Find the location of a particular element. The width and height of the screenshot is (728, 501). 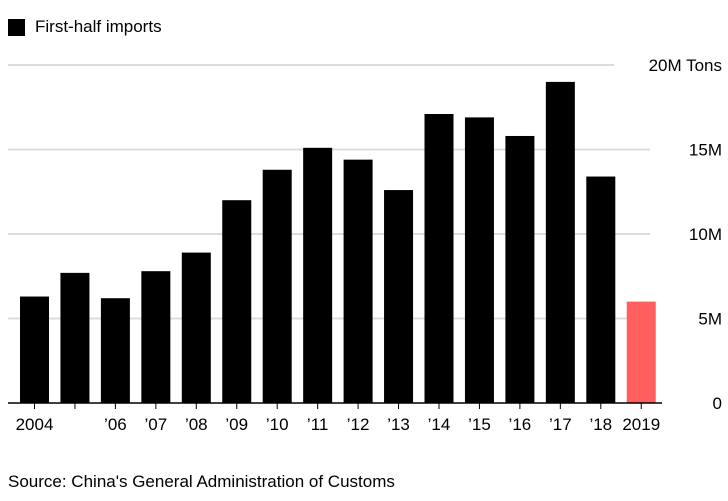

x-tick-label: ’07 is located at coordinates (156, 424).